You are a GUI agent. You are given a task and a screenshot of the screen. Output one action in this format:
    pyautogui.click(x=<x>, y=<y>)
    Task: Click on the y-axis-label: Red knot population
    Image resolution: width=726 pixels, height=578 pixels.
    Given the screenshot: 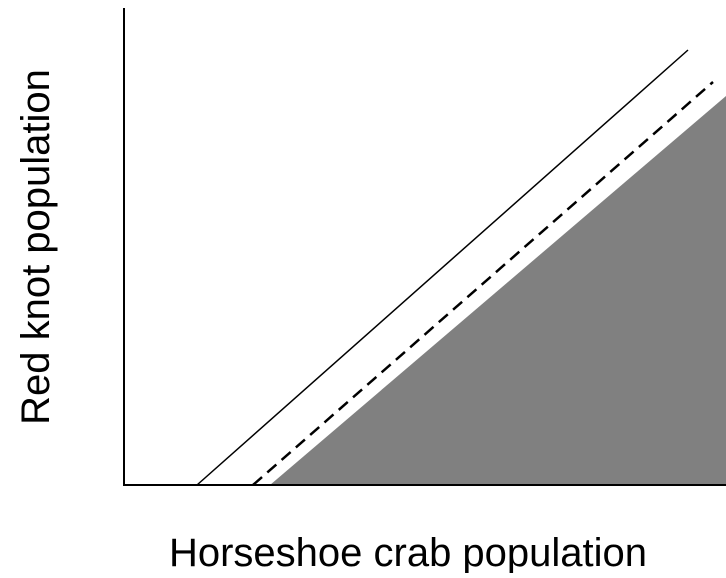 What is the action you would take?
    pyautogui.click(x=36, y=247)
    